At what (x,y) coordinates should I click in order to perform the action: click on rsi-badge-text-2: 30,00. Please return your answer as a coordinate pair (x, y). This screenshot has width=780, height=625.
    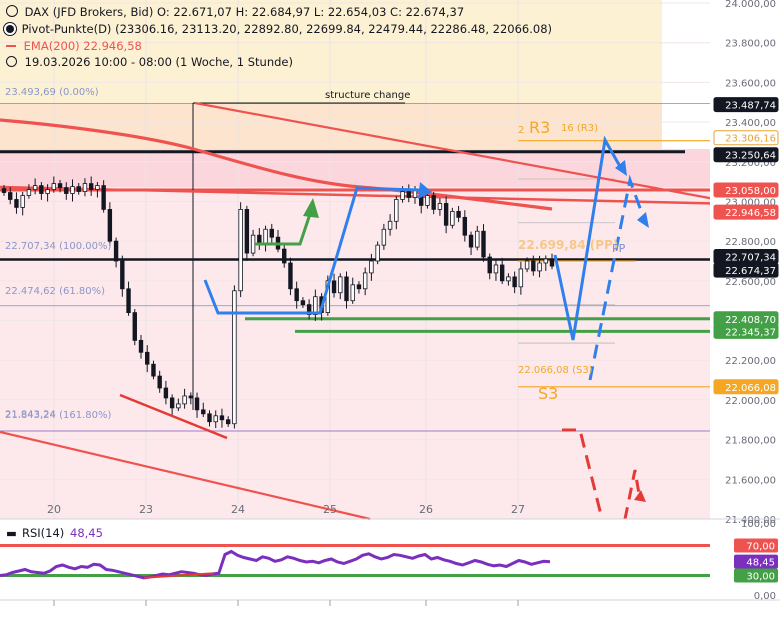
    Looking at the image, I should click on (760, 577).